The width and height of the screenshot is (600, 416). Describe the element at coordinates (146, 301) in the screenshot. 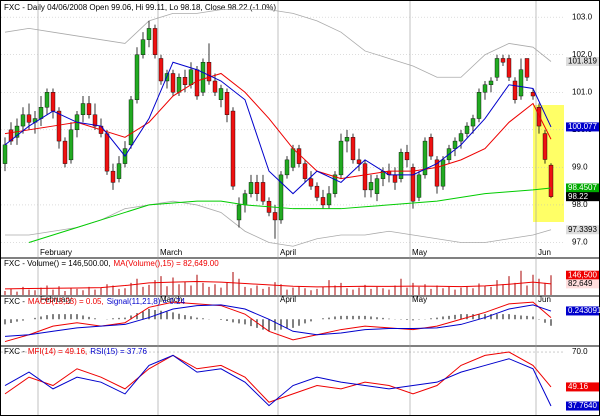

I see `panel-title-part: Signal(11,21,8) = 0.24` at that location.